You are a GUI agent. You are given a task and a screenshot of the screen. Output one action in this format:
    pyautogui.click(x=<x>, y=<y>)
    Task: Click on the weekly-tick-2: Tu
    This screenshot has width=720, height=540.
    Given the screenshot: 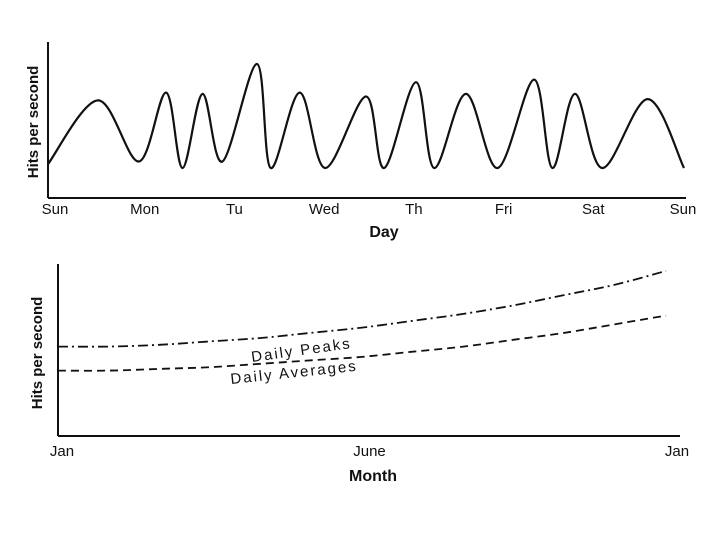 What is the action you would take?
    pyautogui.click(x=234, y=209)
    